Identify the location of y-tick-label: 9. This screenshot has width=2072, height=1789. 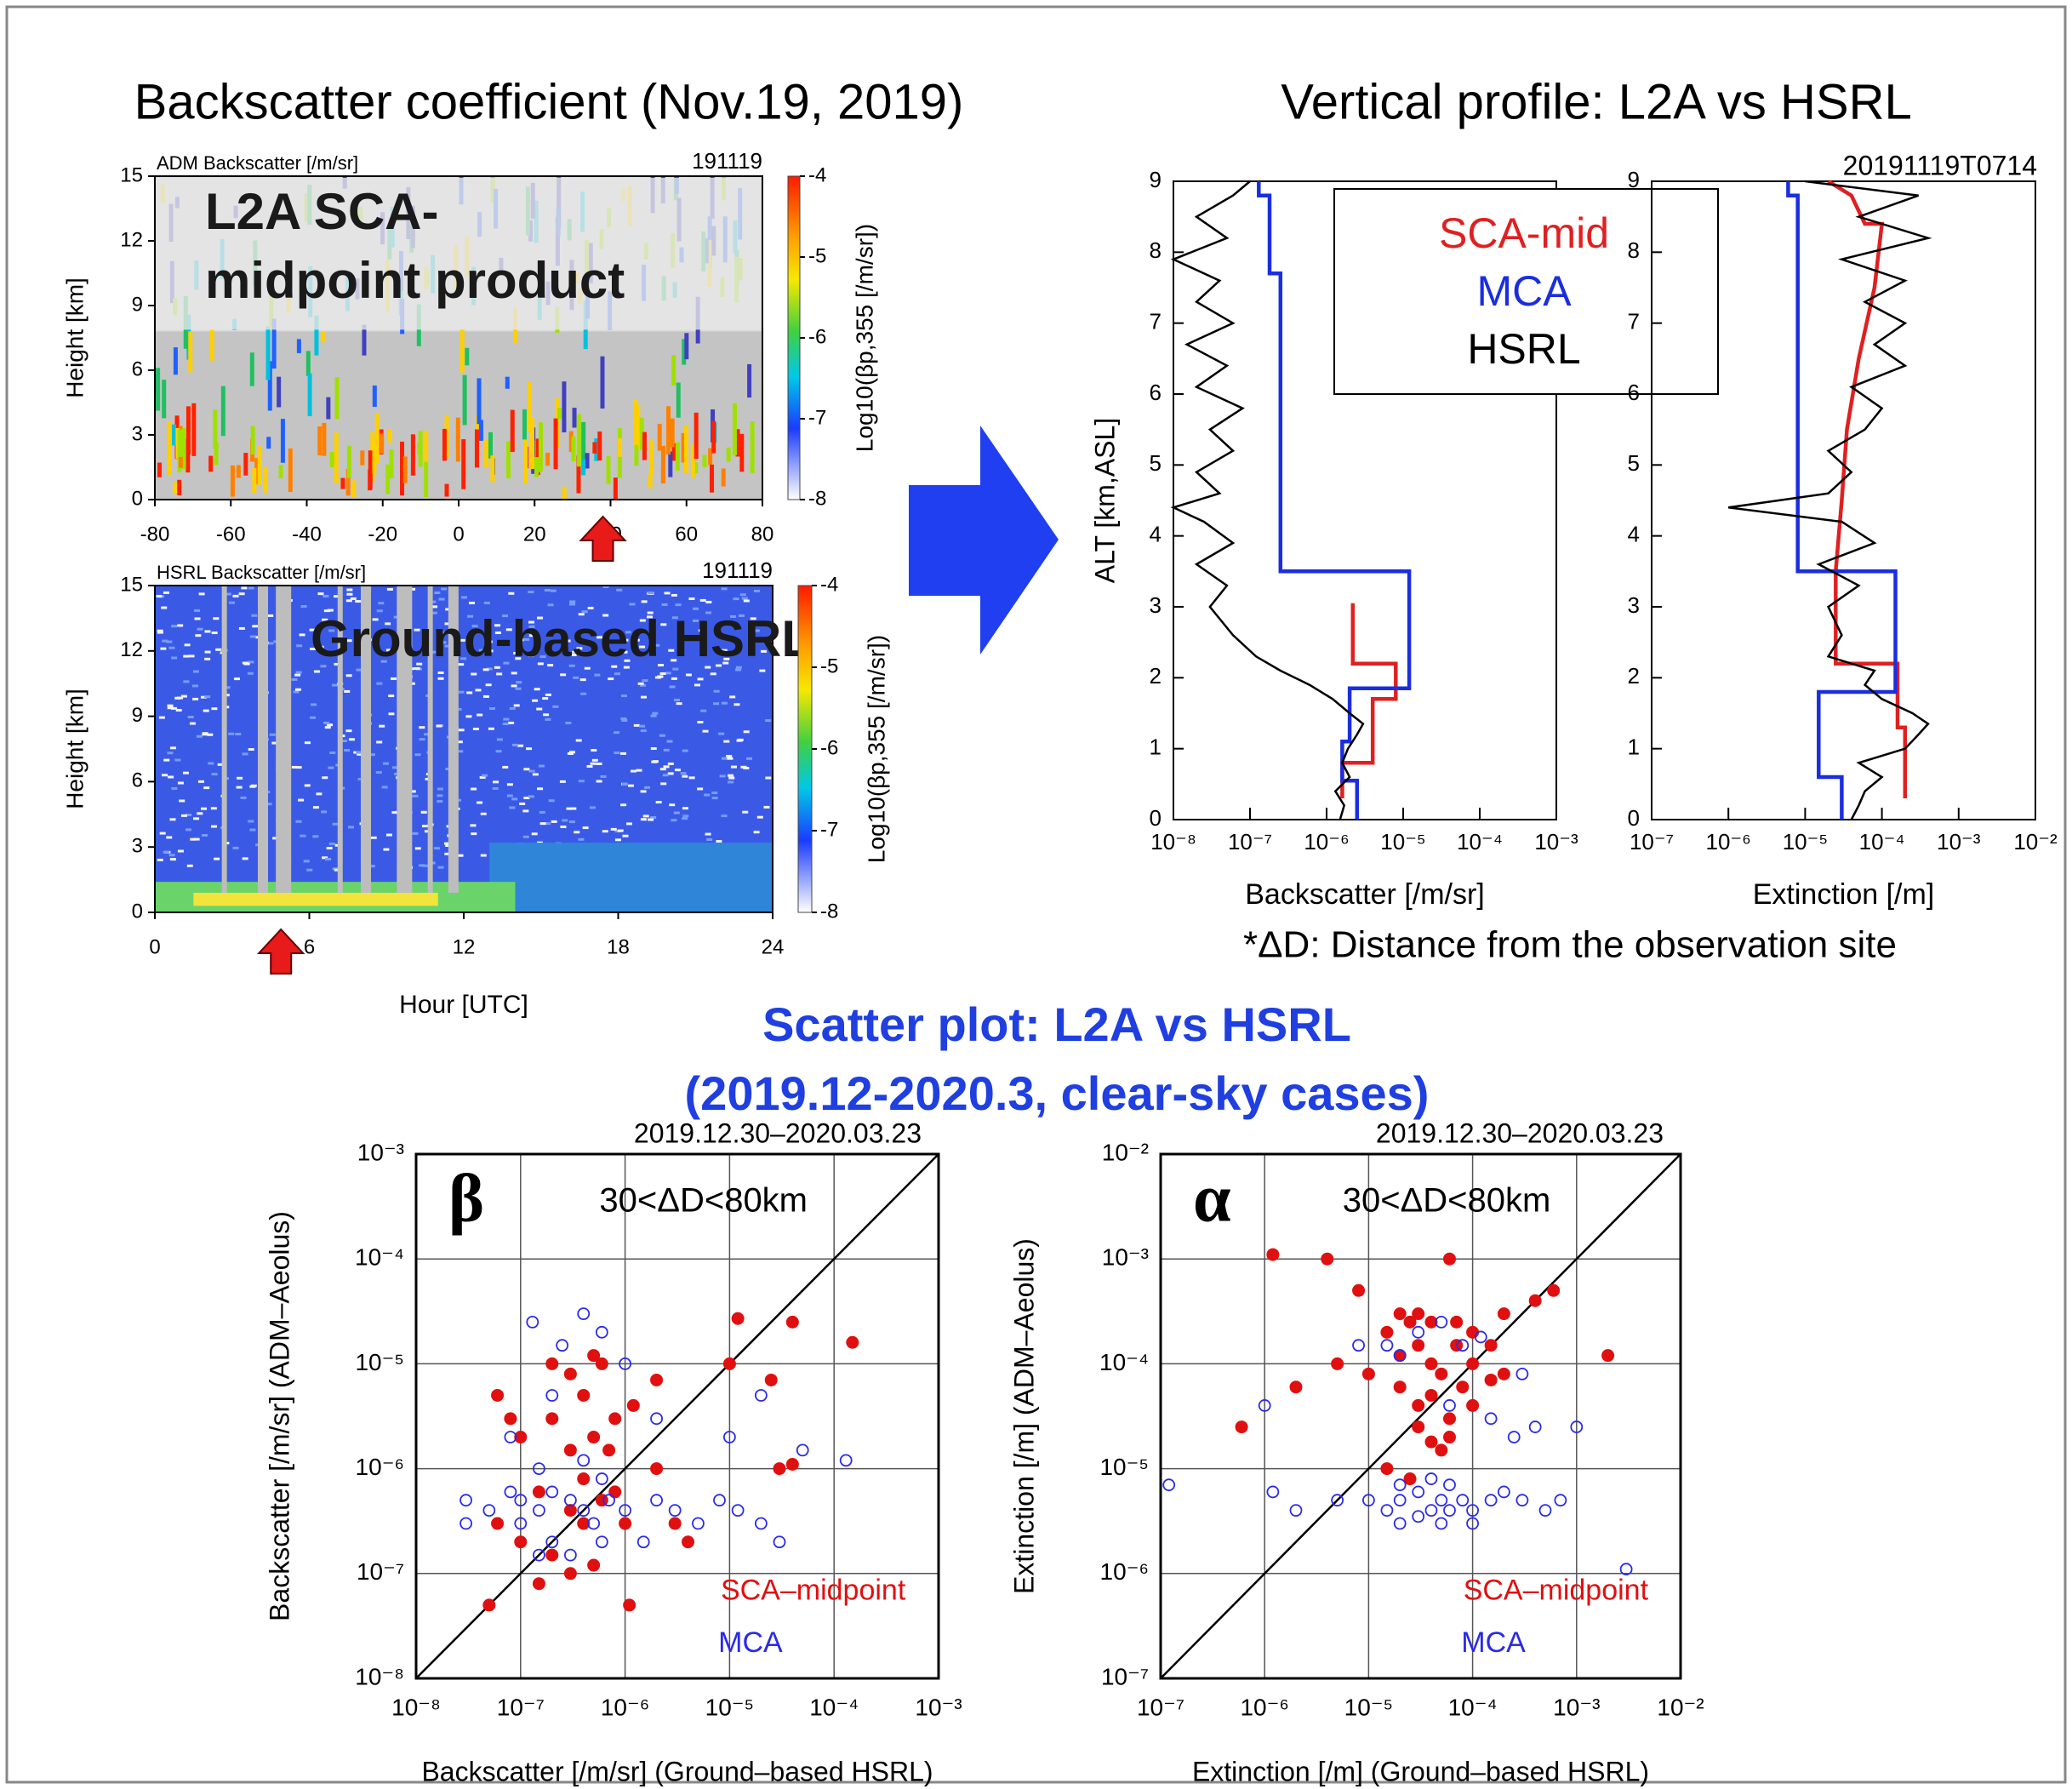
(1634, 179).